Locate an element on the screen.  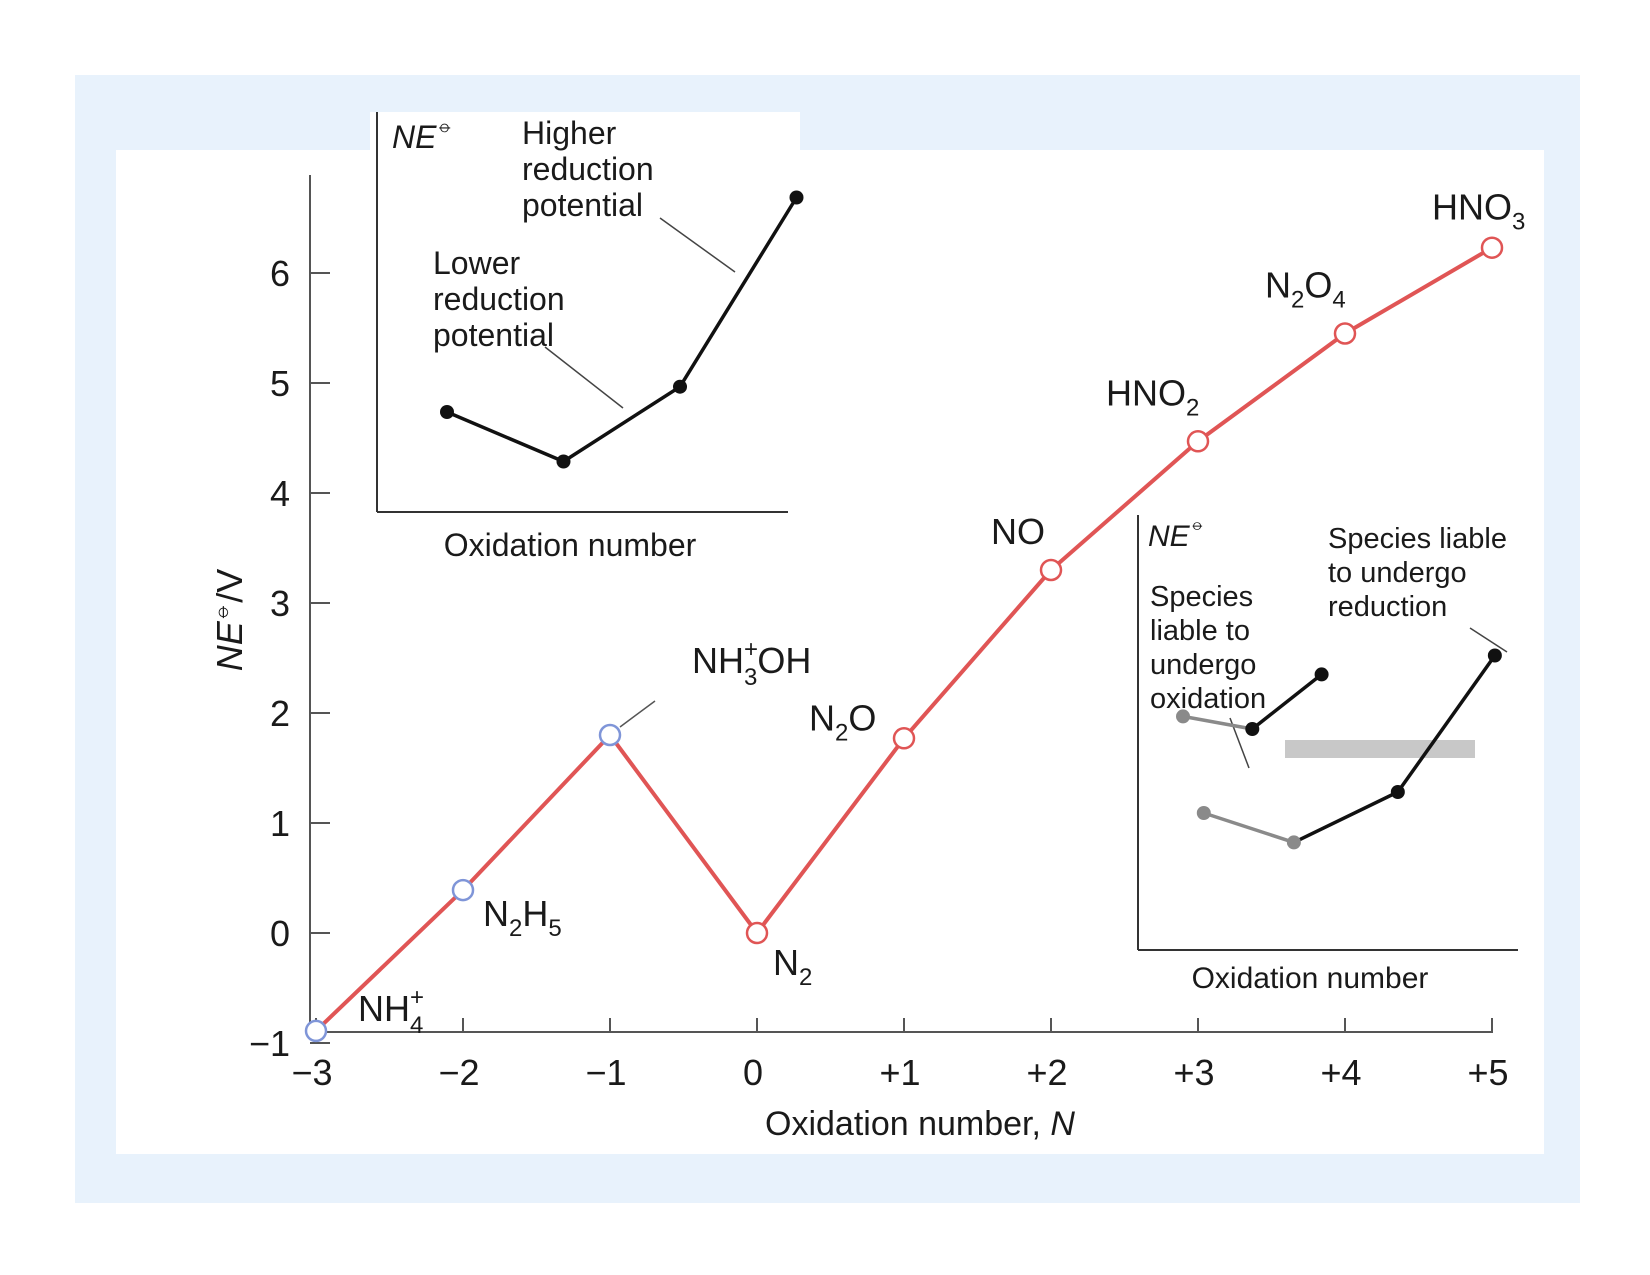
y-tick-label: 0 is located at coordinates (280, 933).